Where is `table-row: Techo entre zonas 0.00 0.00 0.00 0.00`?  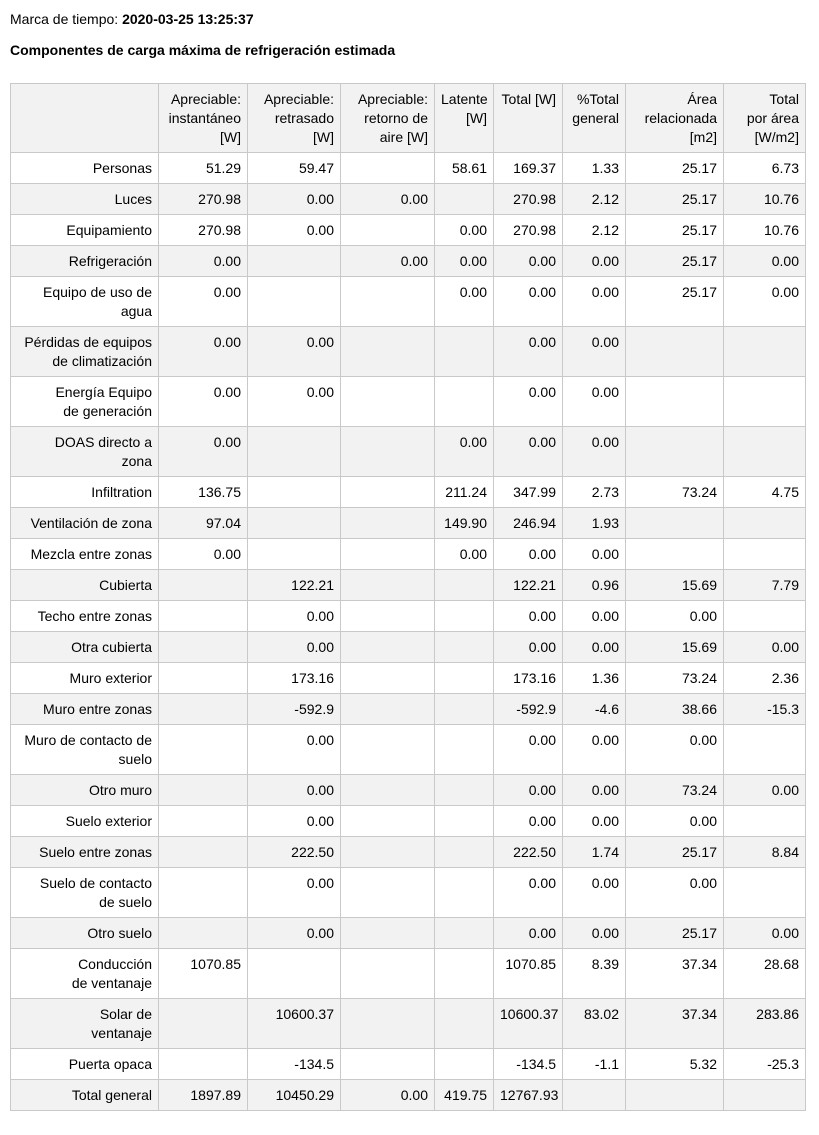 table-row: Techo entre zonas 0.00 0.00 0.00 0.00 is located at coordinates (408, 616).